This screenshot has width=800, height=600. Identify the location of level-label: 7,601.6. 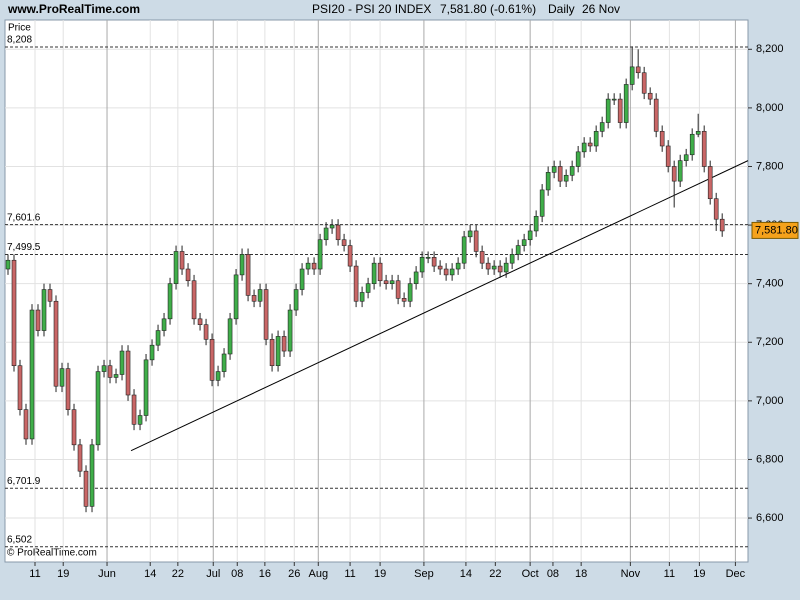
(24, 217).